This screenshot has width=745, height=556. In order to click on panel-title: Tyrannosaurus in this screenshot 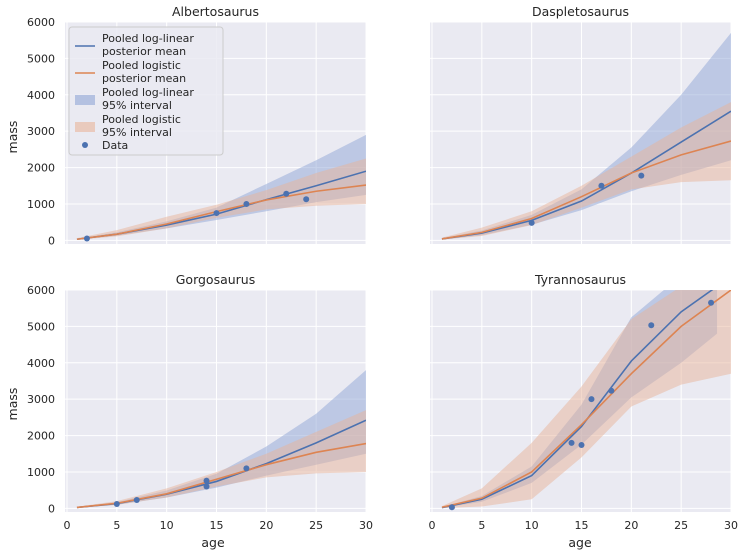, I will do `click(580, 279)`.